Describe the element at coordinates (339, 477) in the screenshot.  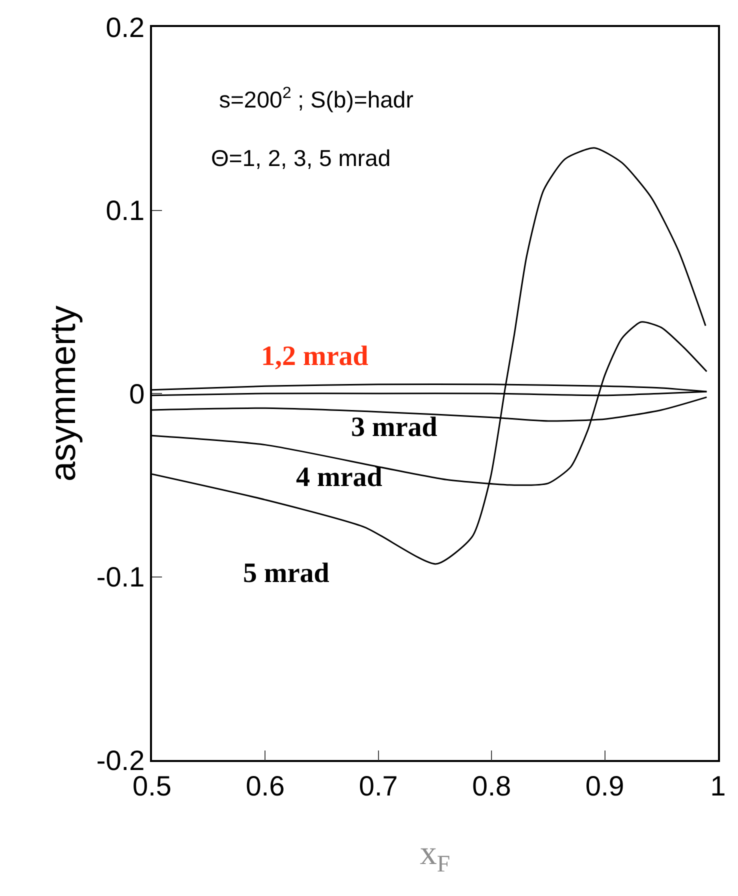
I see `annotation: 4 mrad` at that location.